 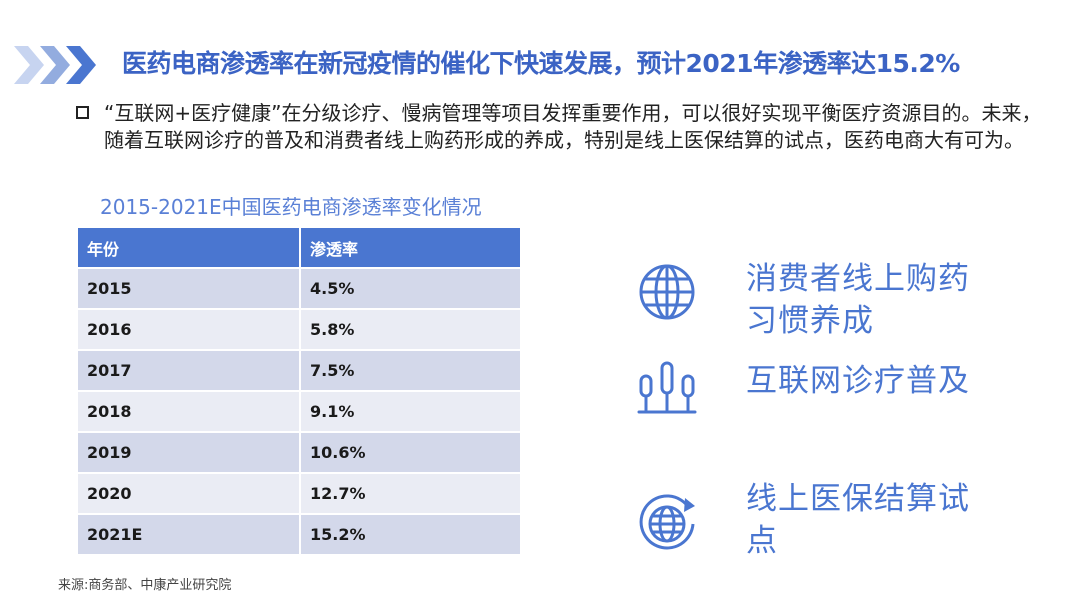 What do you see at coordinates (188, 492) in the screenshot?
I see `cell-year: 2020` at bounding box center [188, 492].